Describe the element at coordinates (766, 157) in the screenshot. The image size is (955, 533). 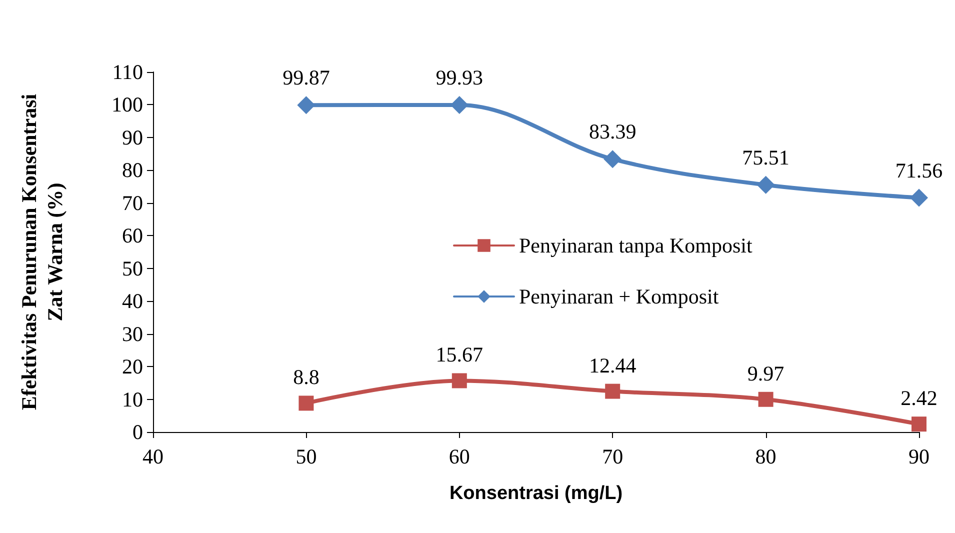
I see `data-label: 75.51` at that location.